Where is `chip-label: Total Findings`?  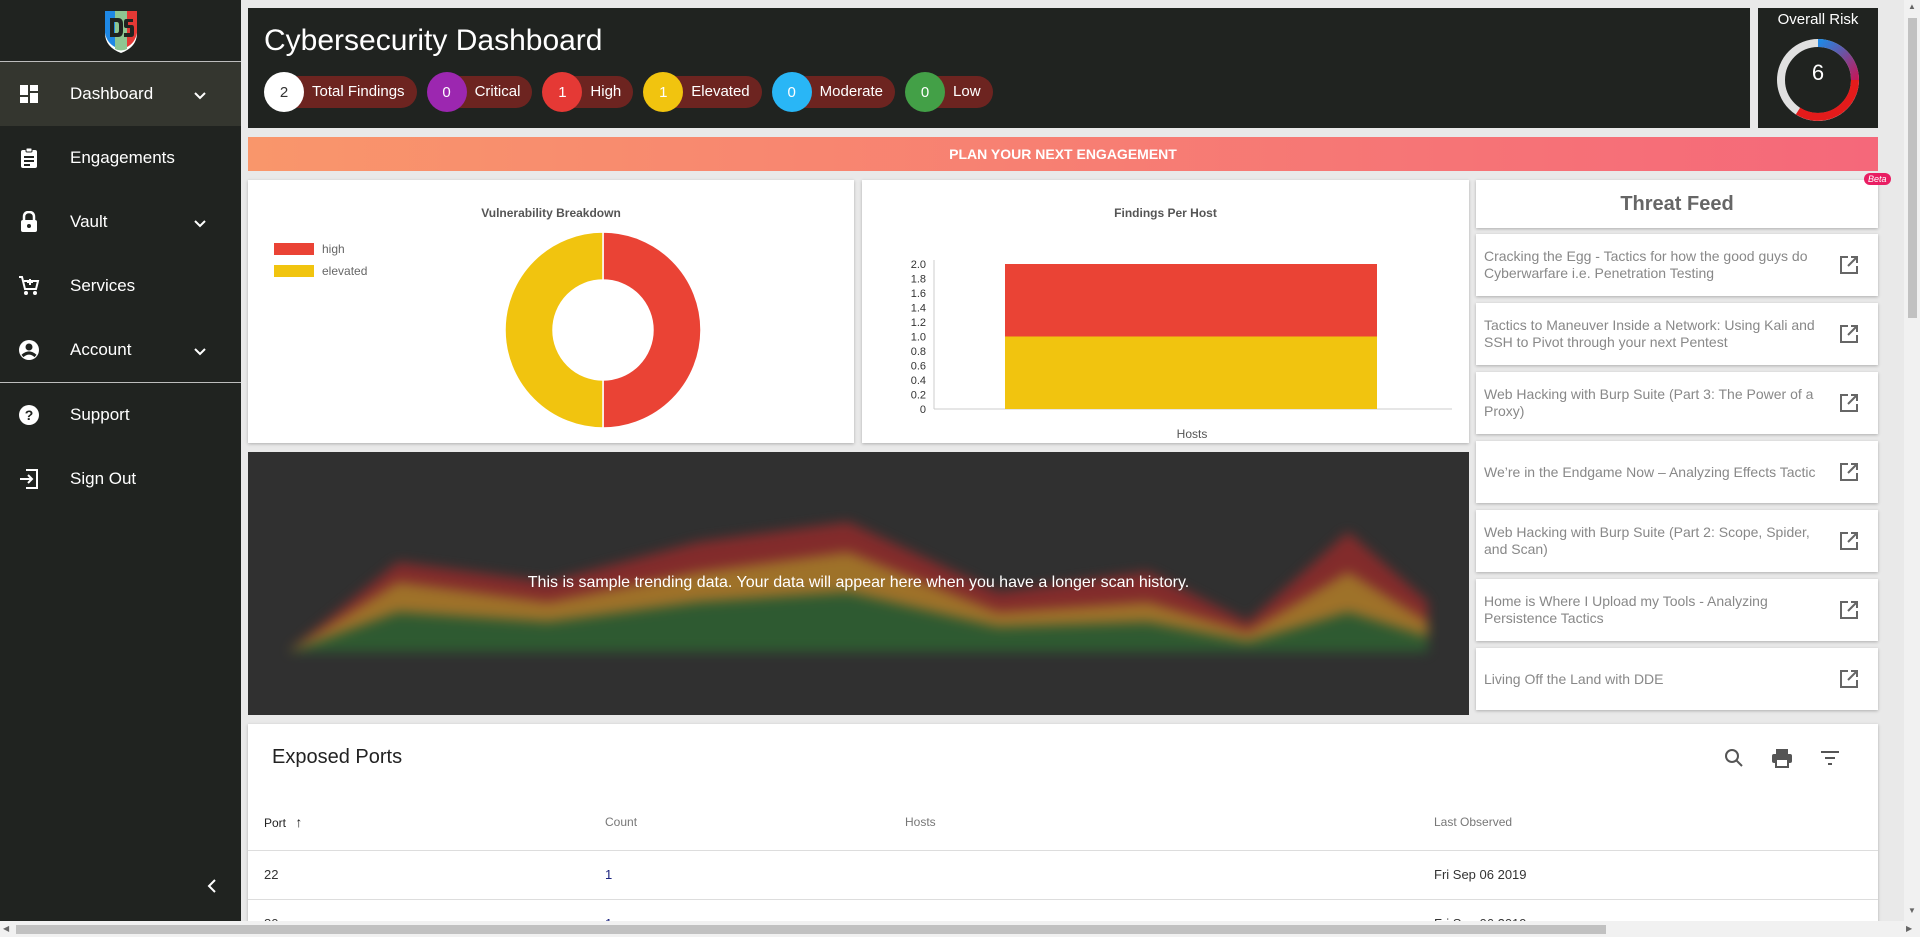 chip-label: Total Findings is located at coordinates (352, 92).